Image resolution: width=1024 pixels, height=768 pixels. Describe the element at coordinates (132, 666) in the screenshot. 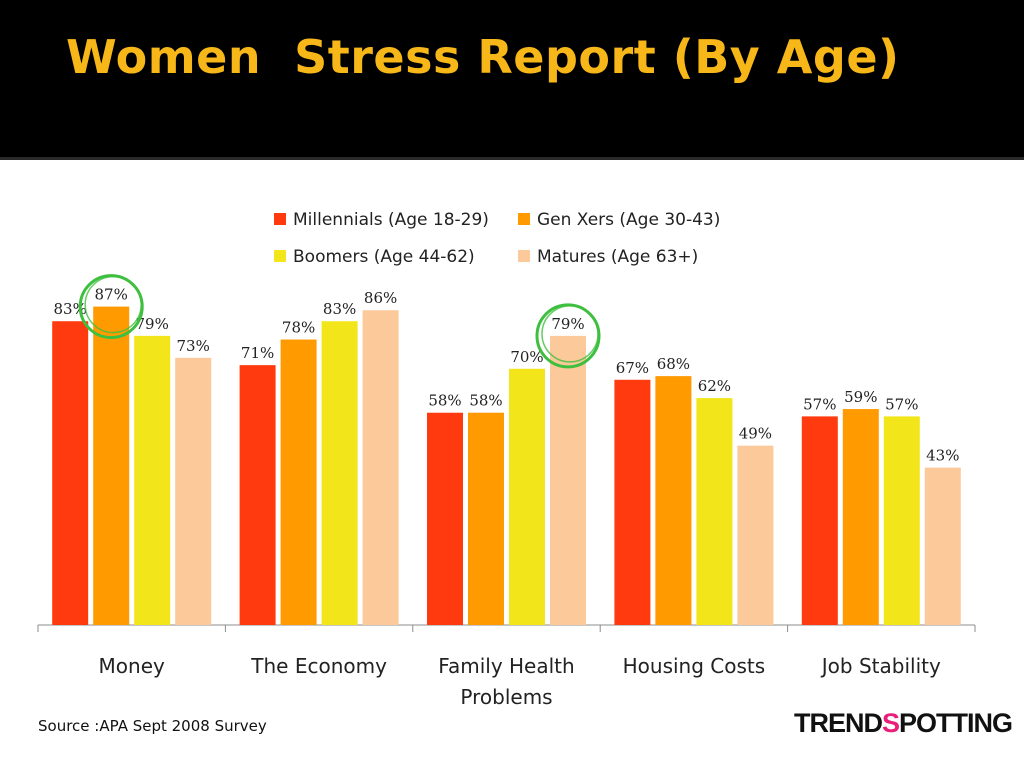

I see `category-label-money: Money` at that location.